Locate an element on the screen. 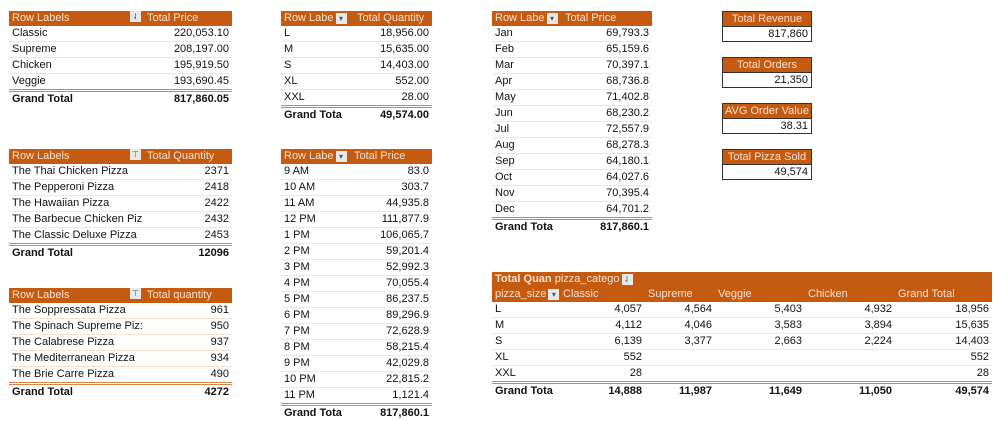 Image resolution: width=1000 pixels, height=421 pixels. row-value: 937 is located at coordinates (188, 343).